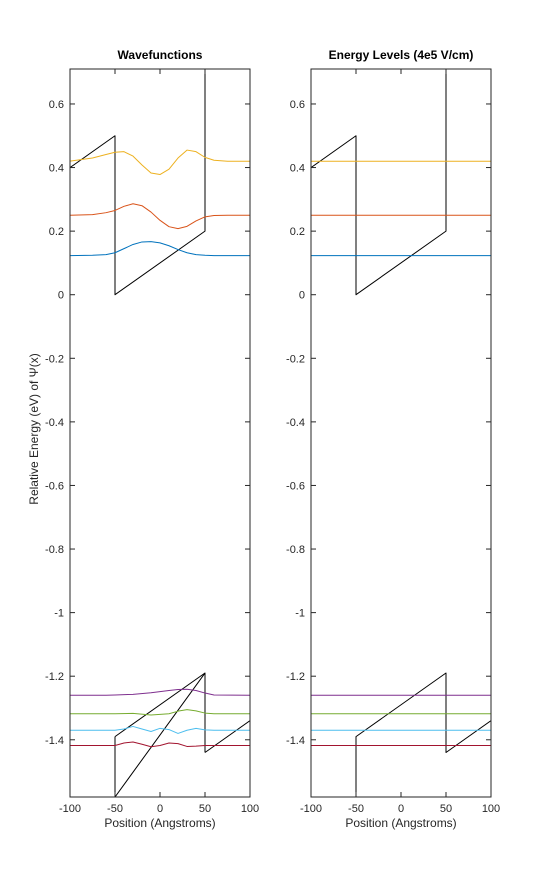 This screenshot has width=545, height=894. Describe the element at coordinates (160, 55) in the screenshot. I see `chart-title: Wavefunctions` at that location.